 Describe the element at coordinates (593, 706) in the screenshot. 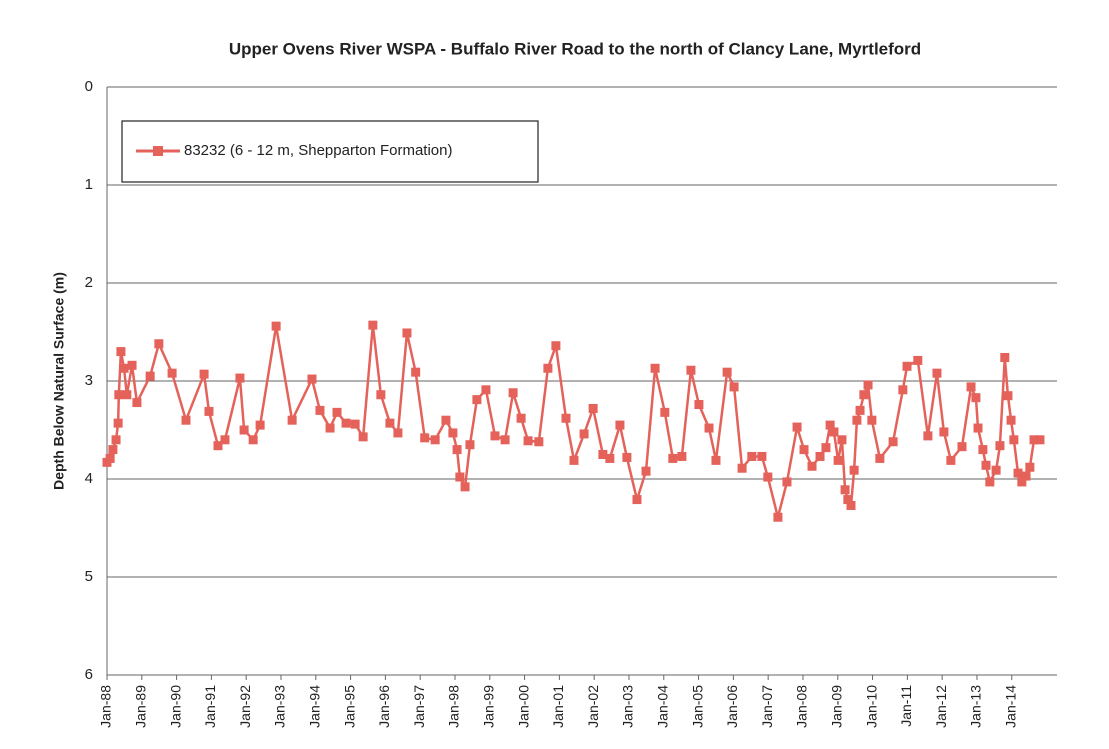

I see `x-tick-label: Jan-02` at that location.